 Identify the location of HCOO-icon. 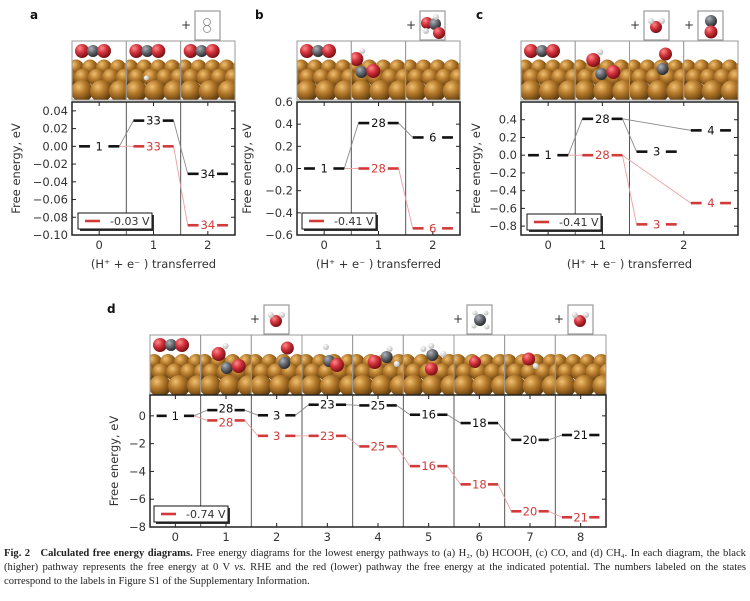
(366, 63).